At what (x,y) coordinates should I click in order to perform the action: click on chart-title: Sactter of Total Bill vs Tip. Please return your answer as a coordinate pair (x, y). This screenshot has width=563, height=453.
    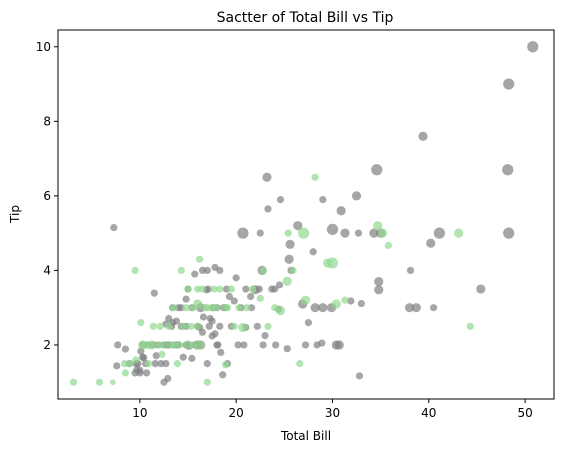
    Looking at the image, I should click on (305, 18).